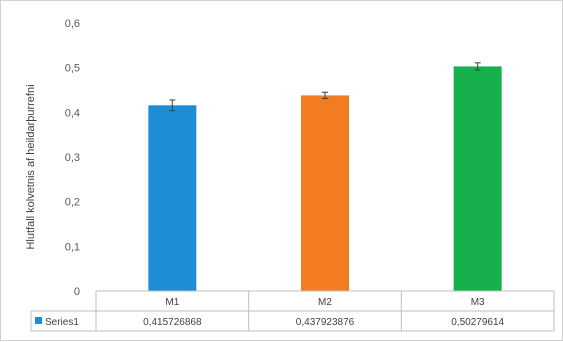 The image size is (563, 342). I want to click on data-table-value: 0,437923876, so click(325, 322).